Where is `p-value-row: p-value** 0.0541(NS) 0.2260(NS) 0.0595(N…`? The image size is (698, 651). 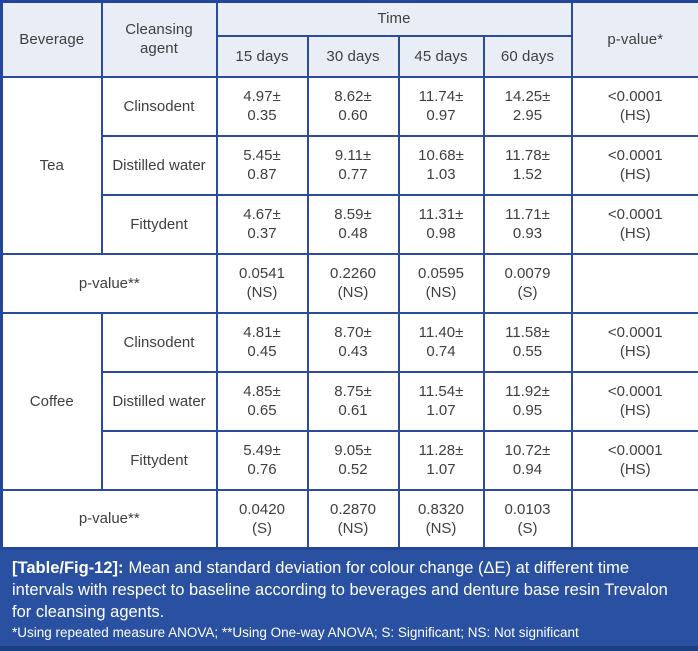
p-value-row: p-value** 0.0541(NS) 0.2260(NS) 0.0595(N… is located at coordinates (350, 283).